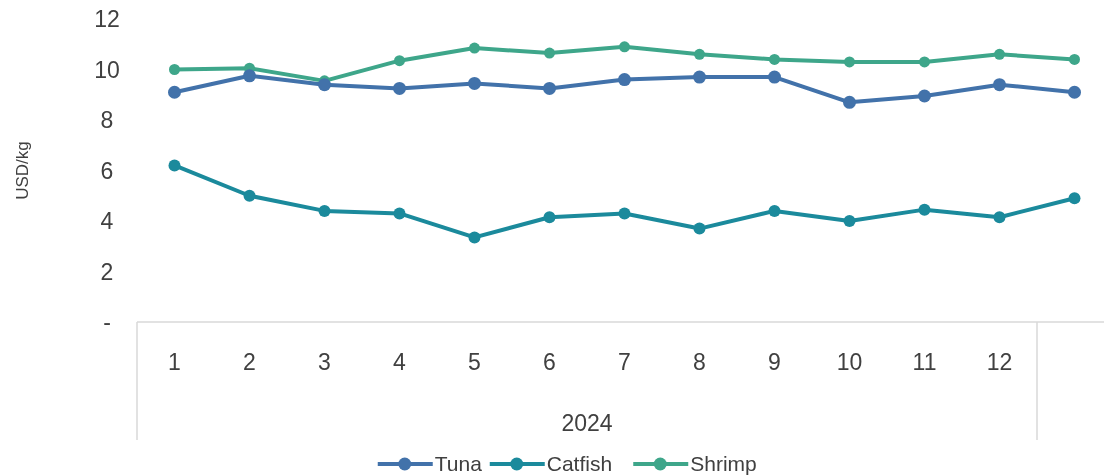 The height and width of the screenshot is (475, 1104). I want to click on x-tick-label: 4, so click(400, 362).